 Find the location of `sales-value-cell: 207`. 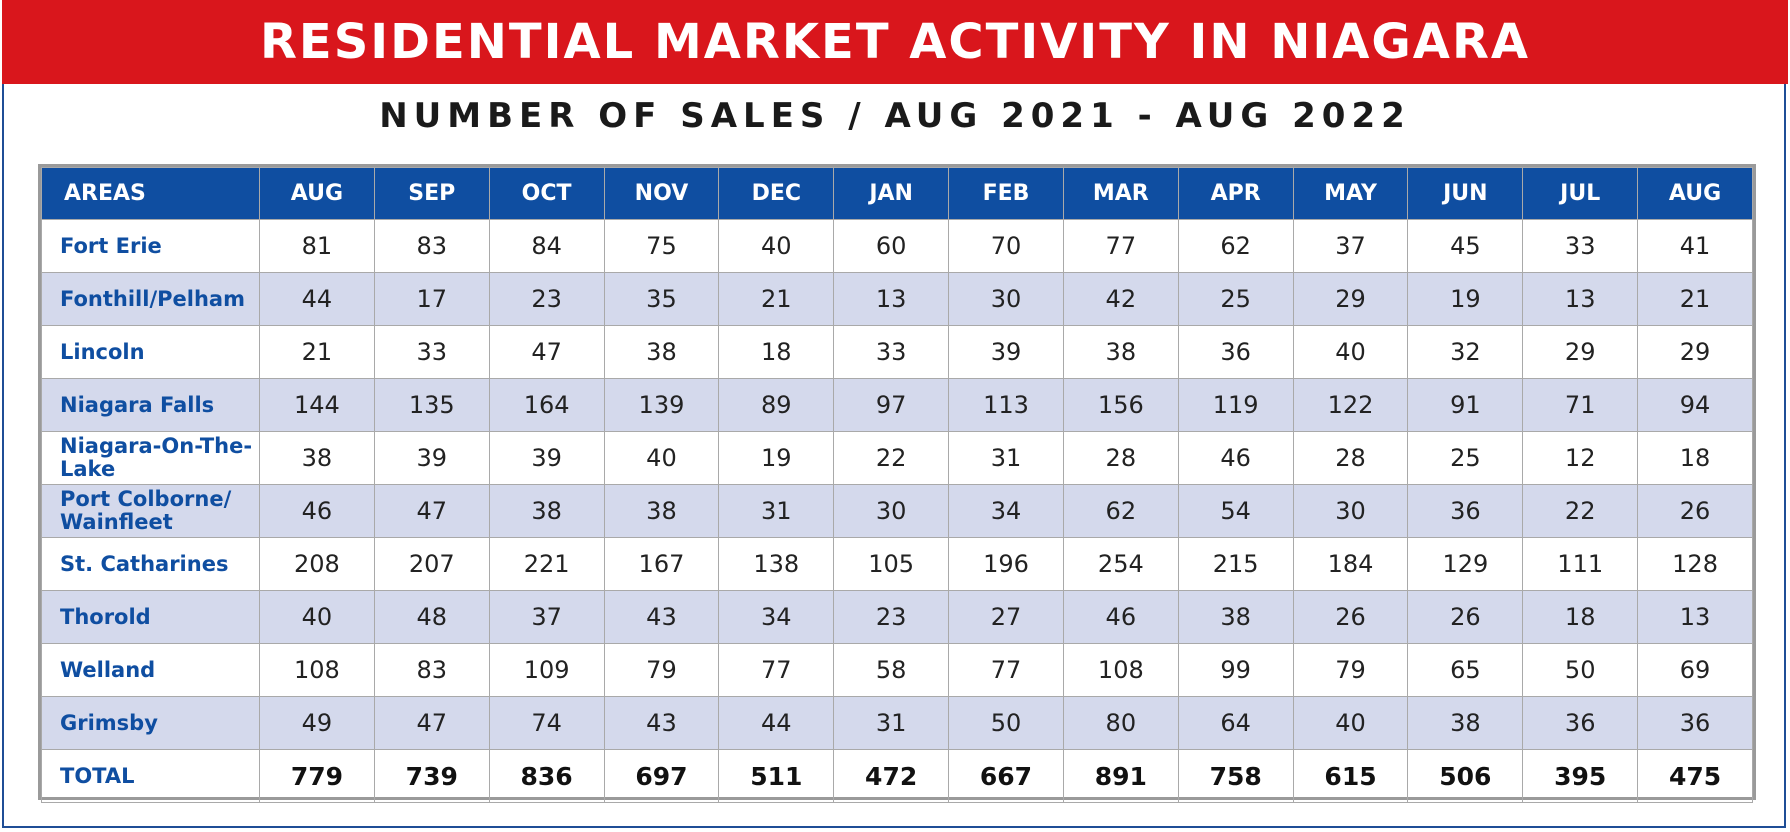

sales-value-cell: 207 is located at coordinates (431, 564).